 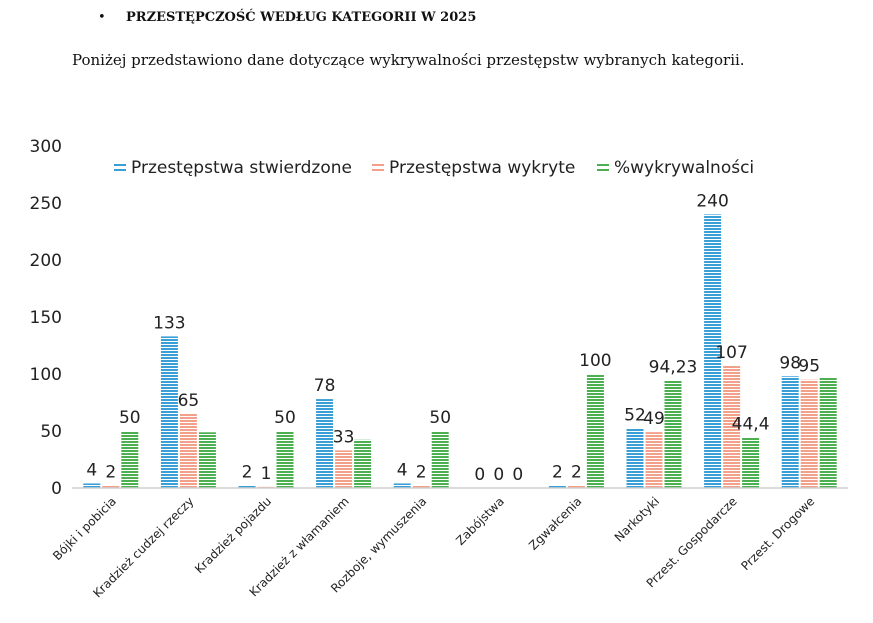 What do you see at coordinates (673, 368) in the screenshot?
I see `data-label: 94,23` at bounding box center [673, 368].